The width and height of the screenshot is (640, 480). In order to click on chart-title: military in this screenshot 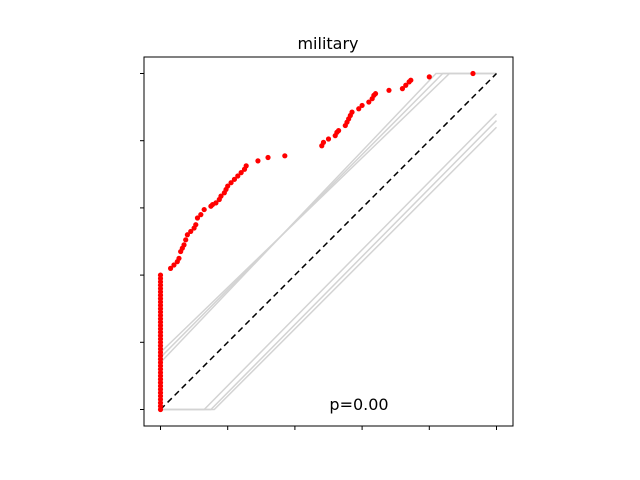, I will do `click(327, 43)`.